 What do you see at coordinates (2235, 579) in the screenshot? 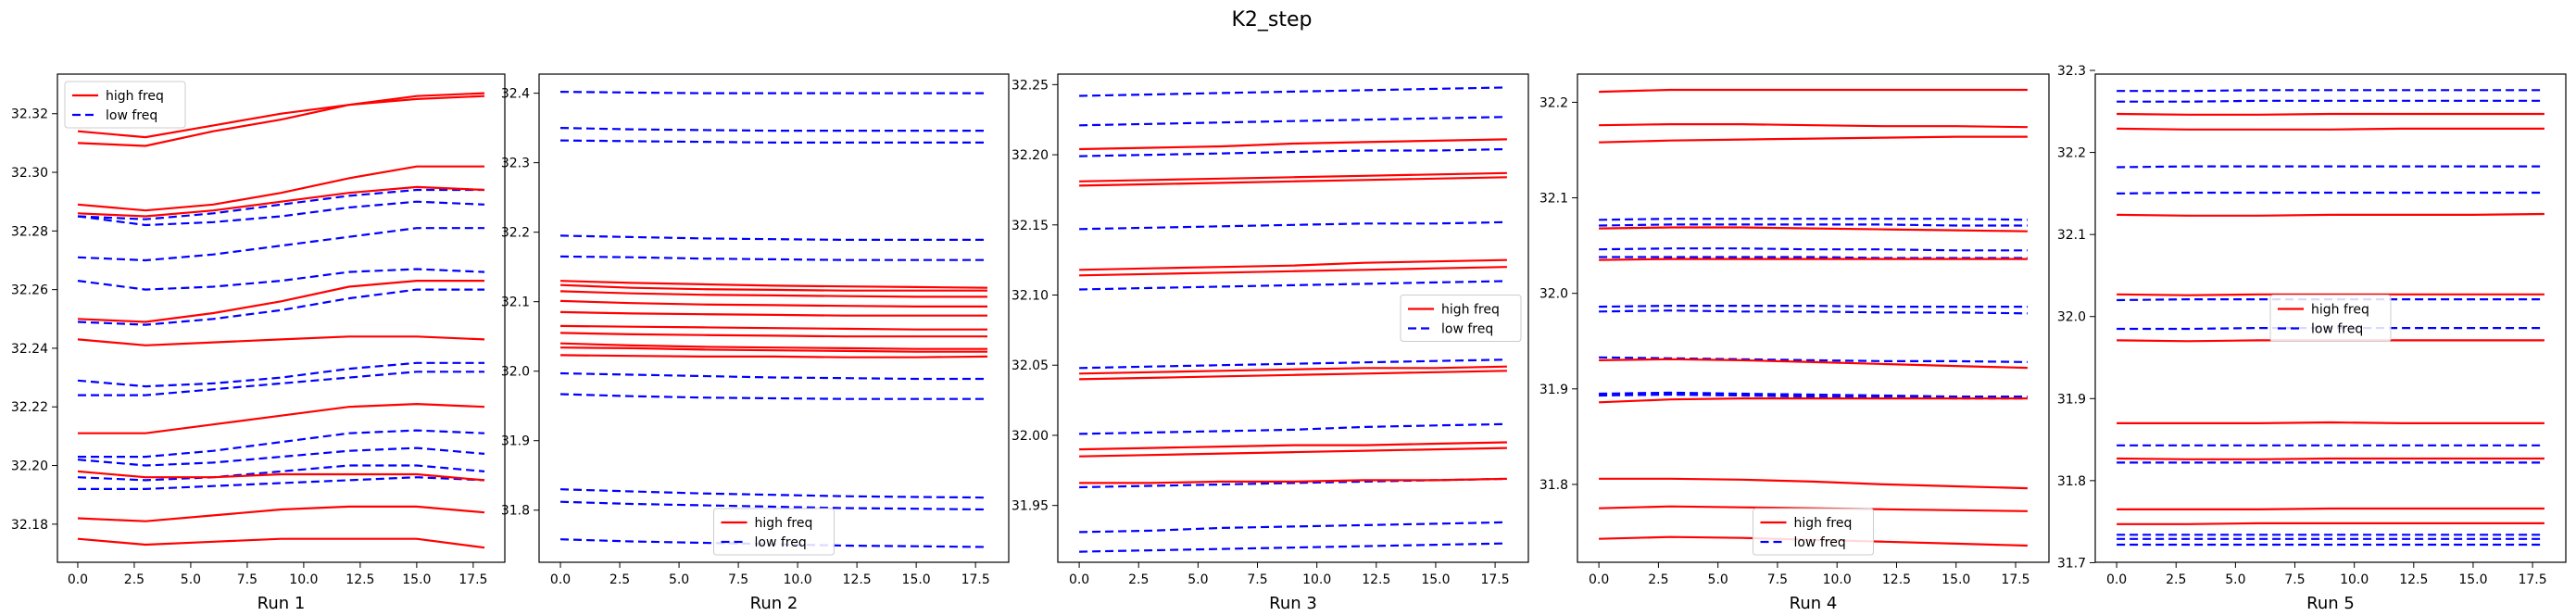
I see `x-tick-label: 5.0` at bounding box center [2235, 579].